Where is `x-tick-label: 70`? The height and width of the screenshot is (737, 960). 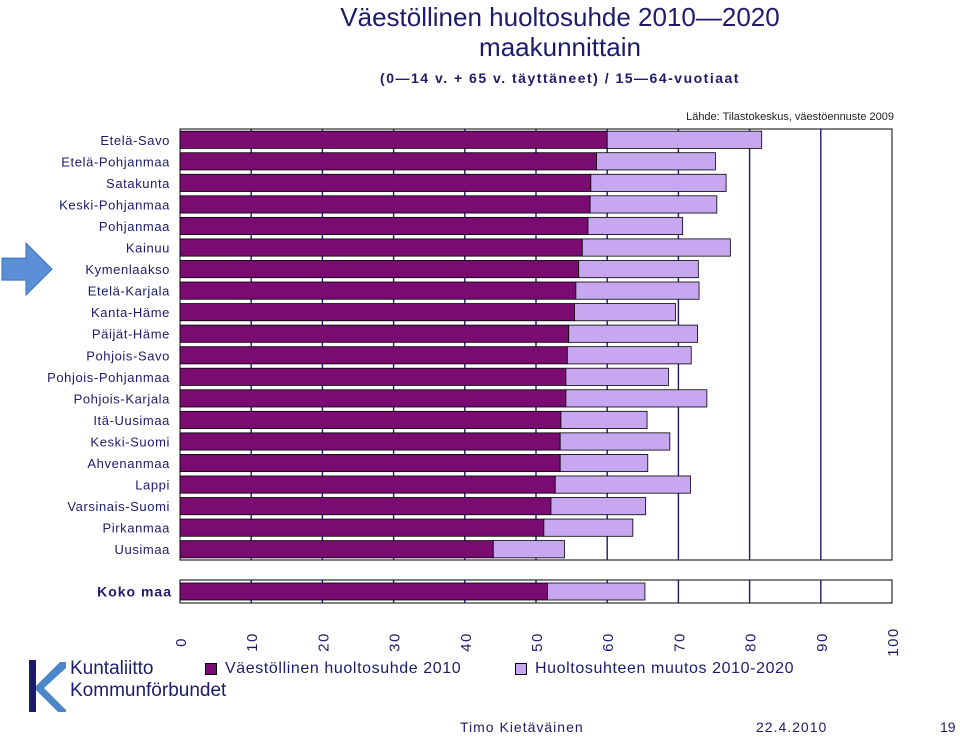 x-tick-label: 70 is located at coordinates (679, 642).